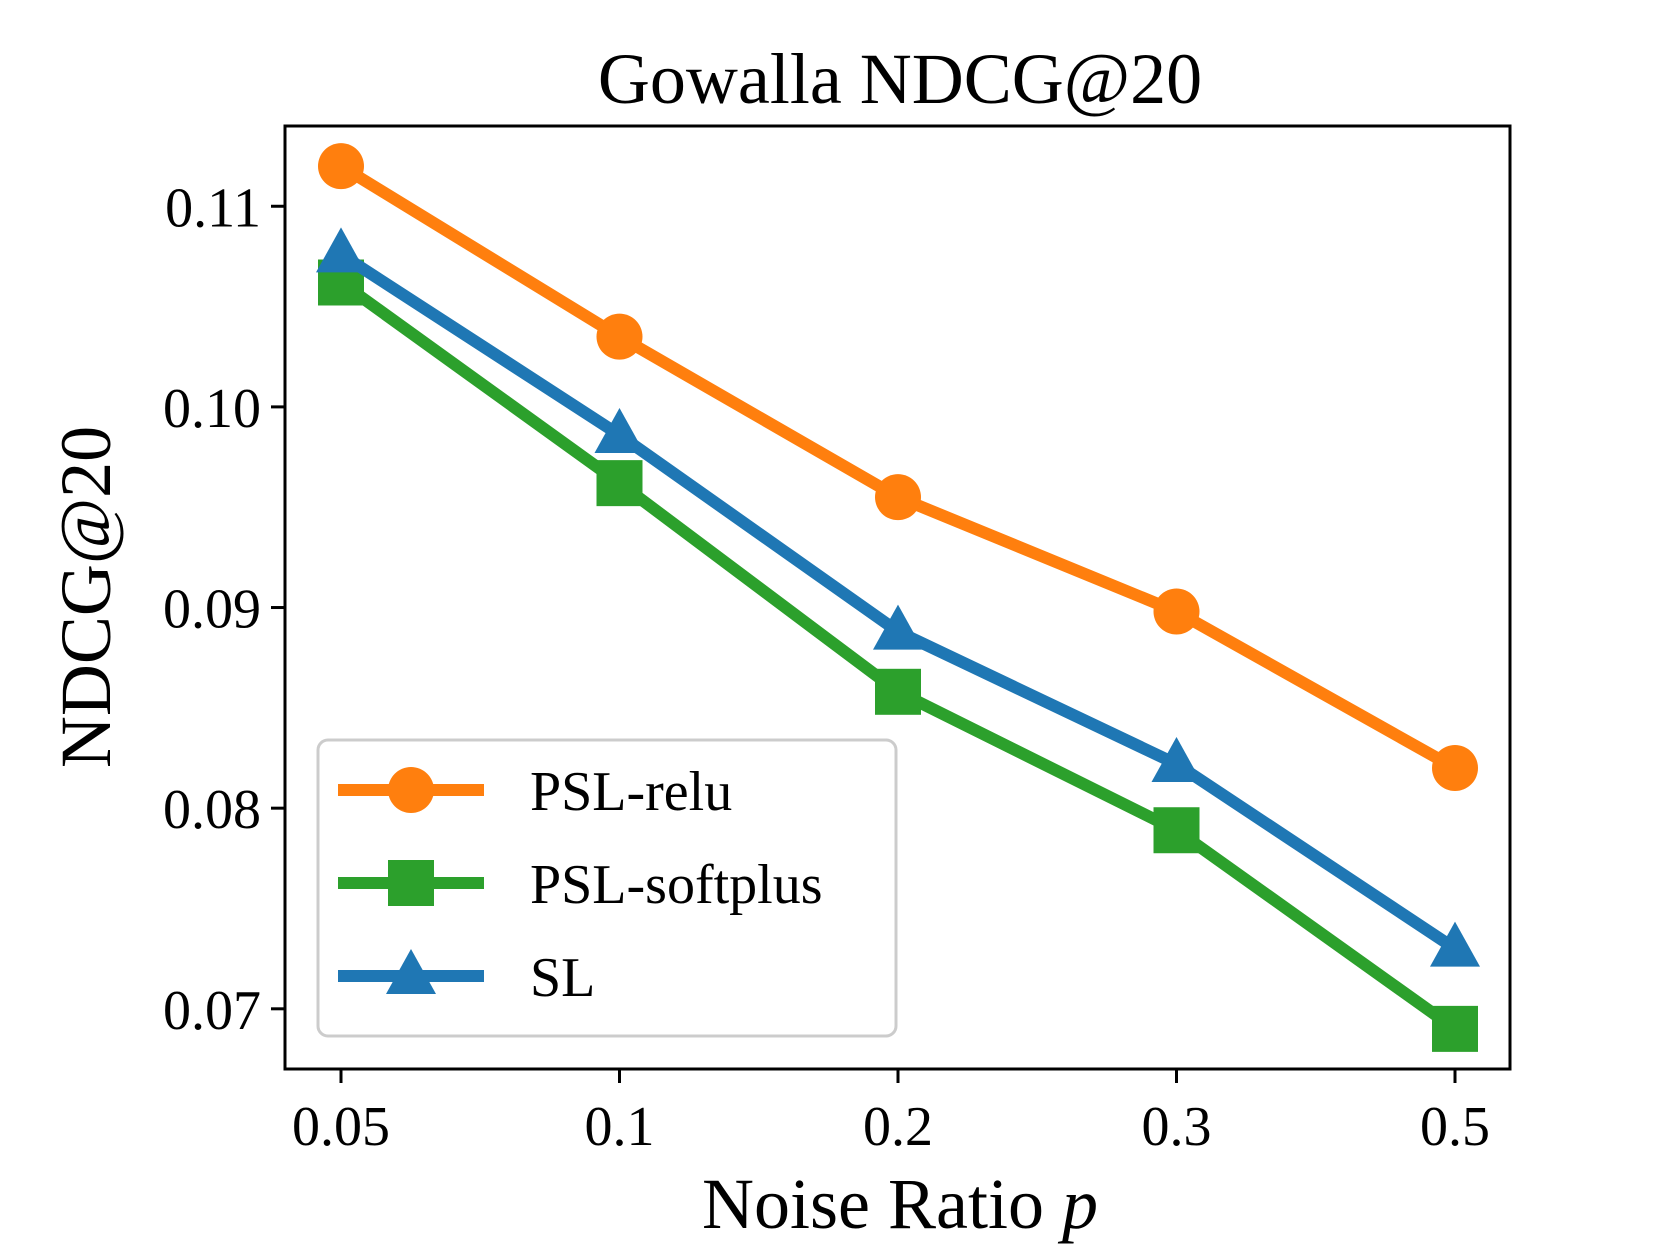 This screenshot has height=1245, width=1660. I want to click on legend-item: PSL-relu, so click(535, 792).